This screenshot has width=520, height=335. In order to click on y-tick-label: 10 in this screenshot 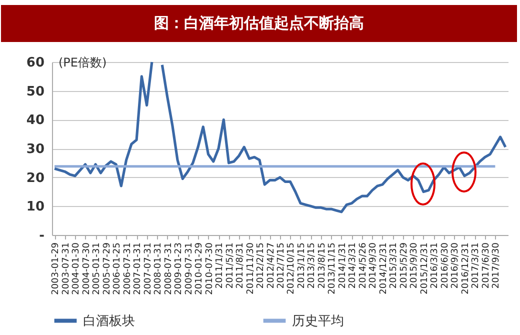, I will do `click(35, 207)`.